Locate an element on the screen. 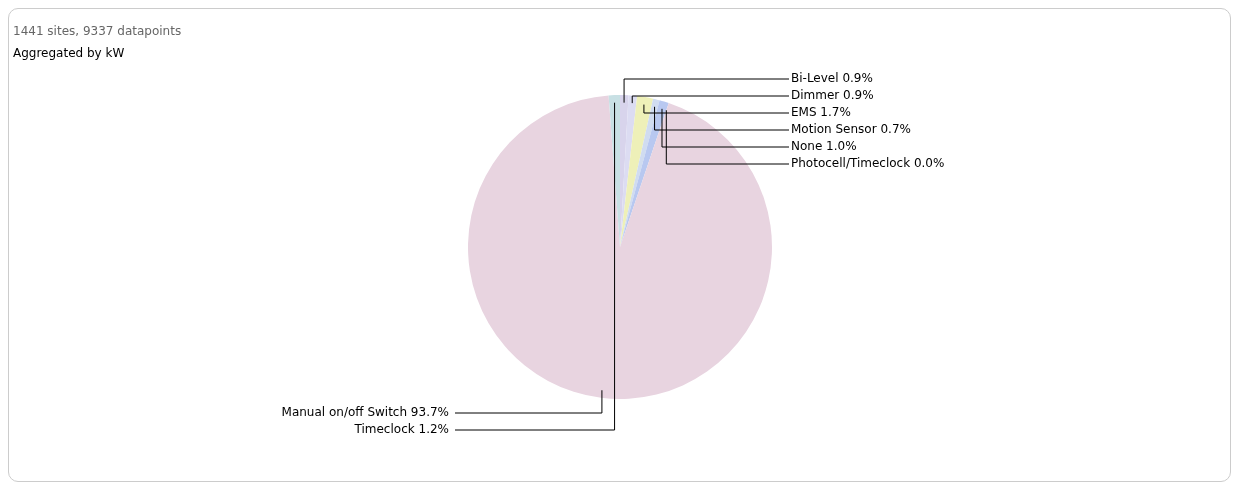  slice-label: EMS 1.7% is located at coordinates (821, 112).